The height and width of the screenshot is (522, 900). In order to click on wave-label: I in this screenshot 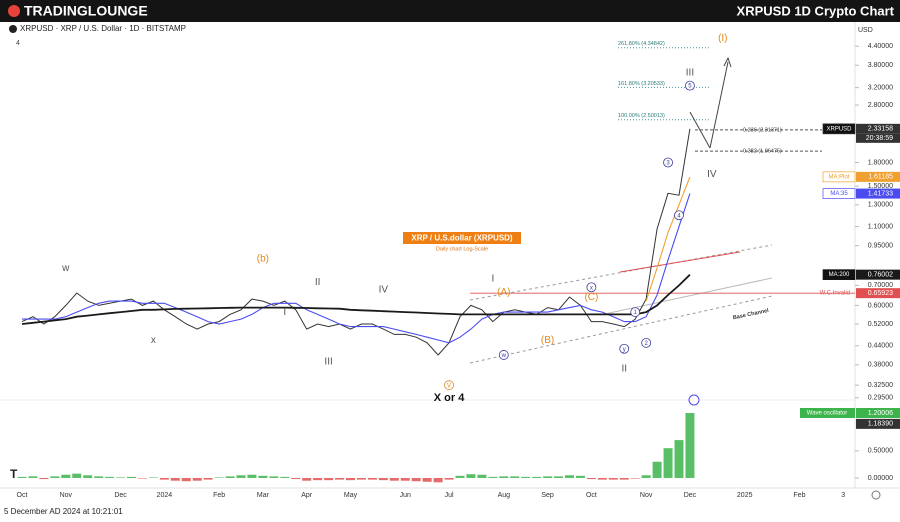, I will do `click(492, 278)`.